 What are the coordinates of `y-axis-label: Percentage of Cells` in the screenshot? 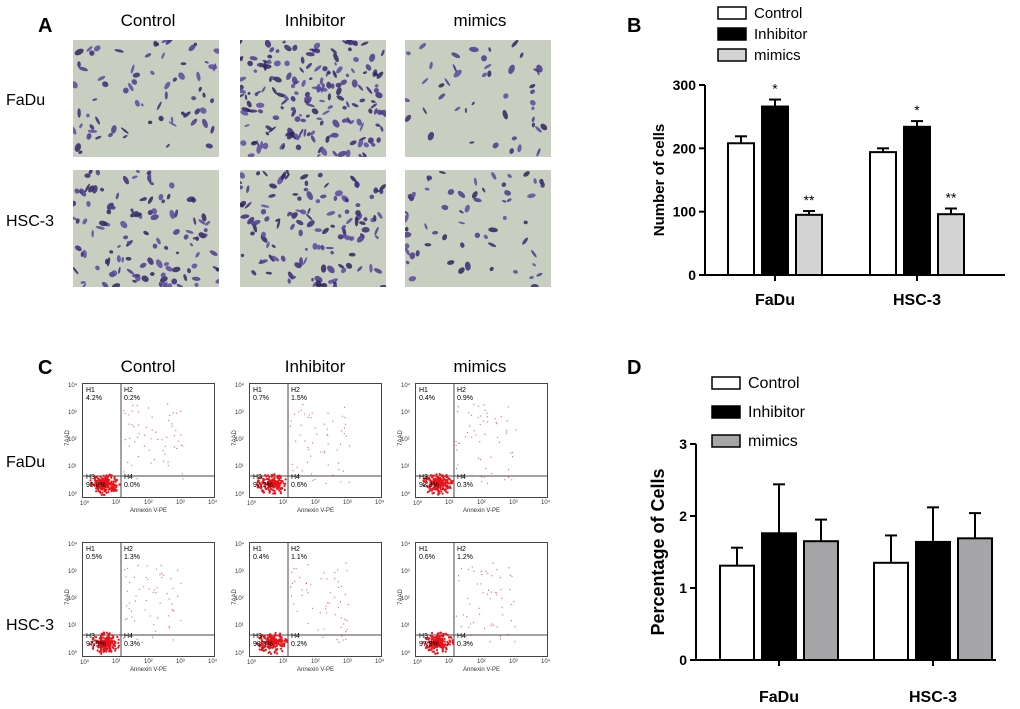 It's located at (658, 551).